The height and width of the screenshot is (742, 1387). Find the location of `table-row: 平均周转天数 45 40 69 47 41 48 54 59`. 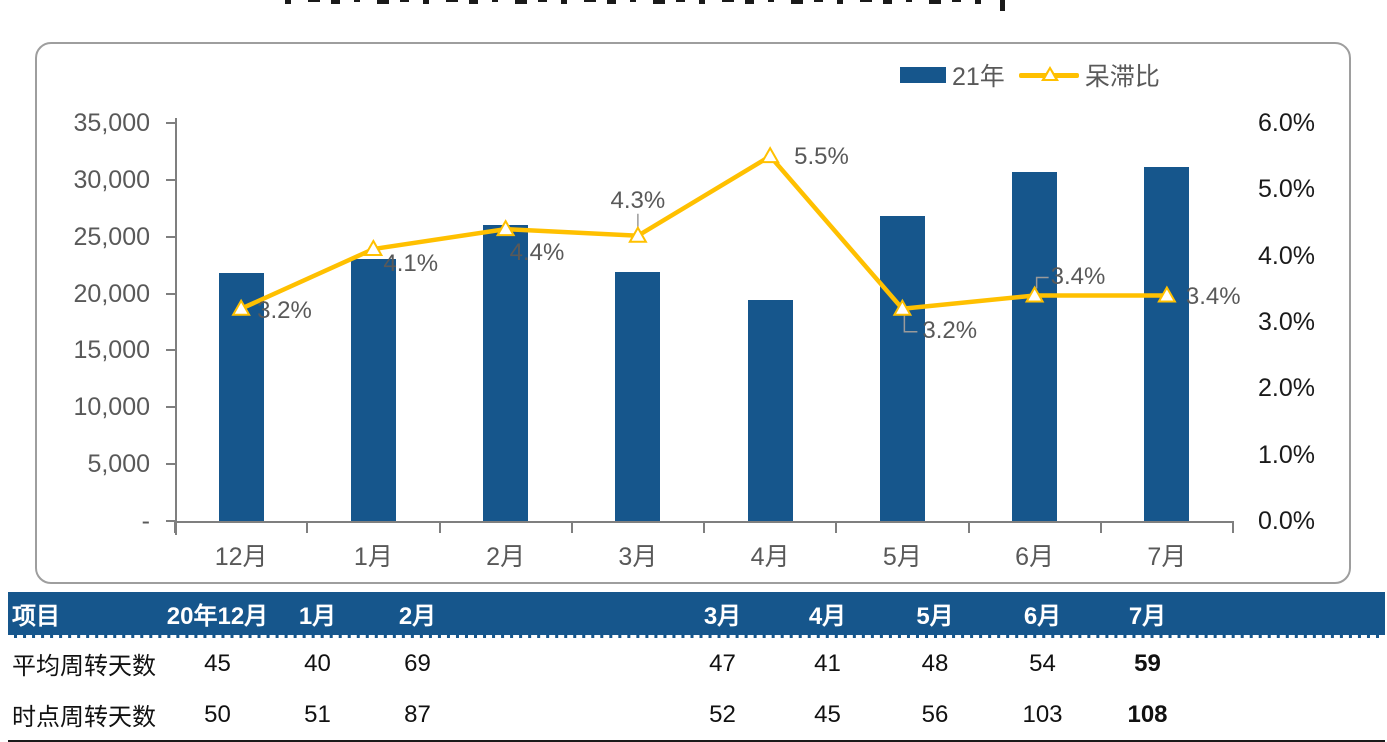

table-row: 平均周转天数 45 40 69 47 41 48 54 59 is located at coordinates (696, 663).